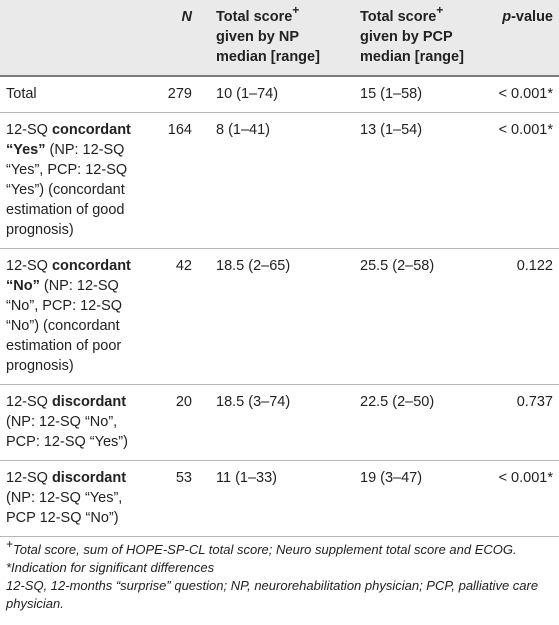 The image size is (559, 625). I want to click on row-n: 53, so click(183, 498).